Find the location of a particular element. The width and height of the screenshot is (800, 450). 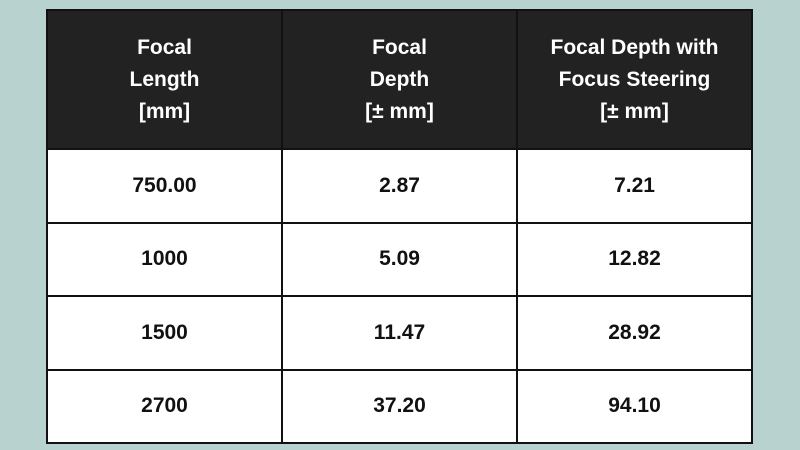

header-cell: Focal Depth with Focus Steering [± mm] is located at coordinates (634, 79).